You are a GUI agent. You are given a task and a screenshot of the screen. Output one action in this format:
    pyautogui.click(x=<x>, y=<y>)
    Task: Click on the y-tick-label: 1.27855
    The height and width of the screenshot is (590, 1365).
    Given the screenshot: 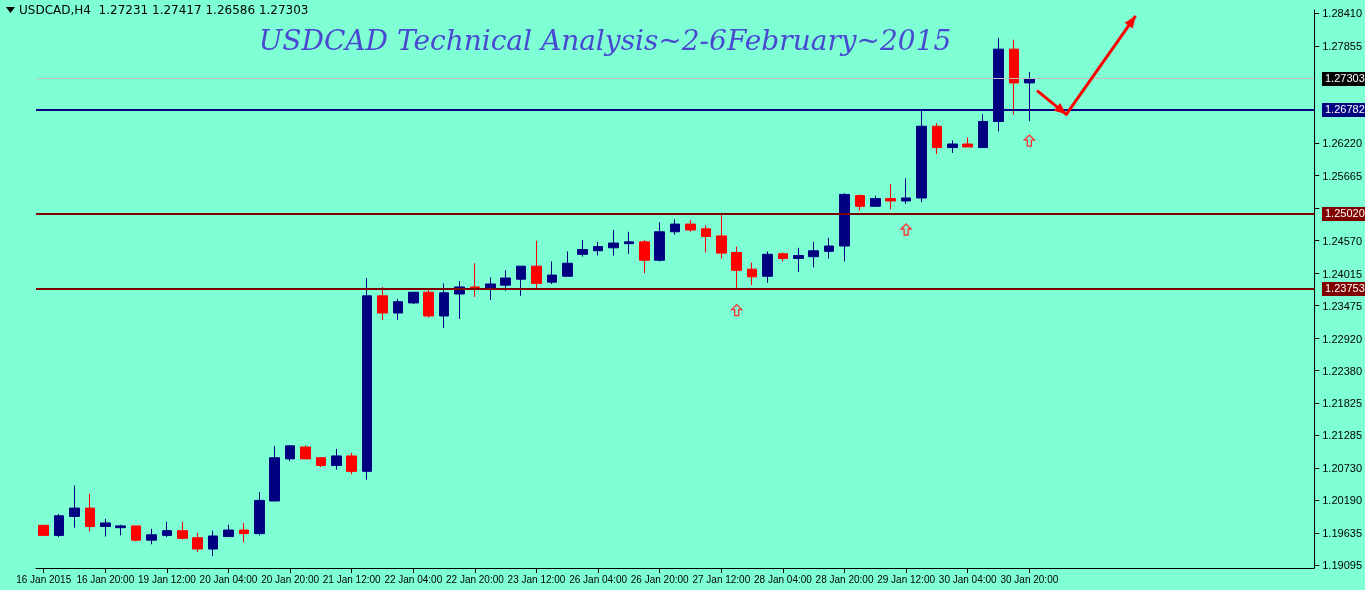 What is the action you would take?
    pyautogui.click(x=1342, y=45)
    